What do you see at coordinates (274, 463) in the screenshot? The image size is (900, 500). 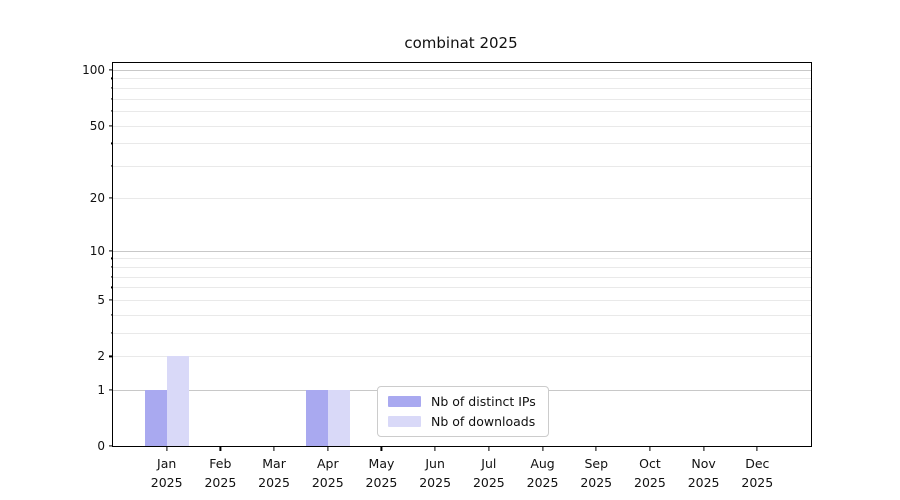 I see `x-tick-month: Mar` at bounding box center [274, 463].